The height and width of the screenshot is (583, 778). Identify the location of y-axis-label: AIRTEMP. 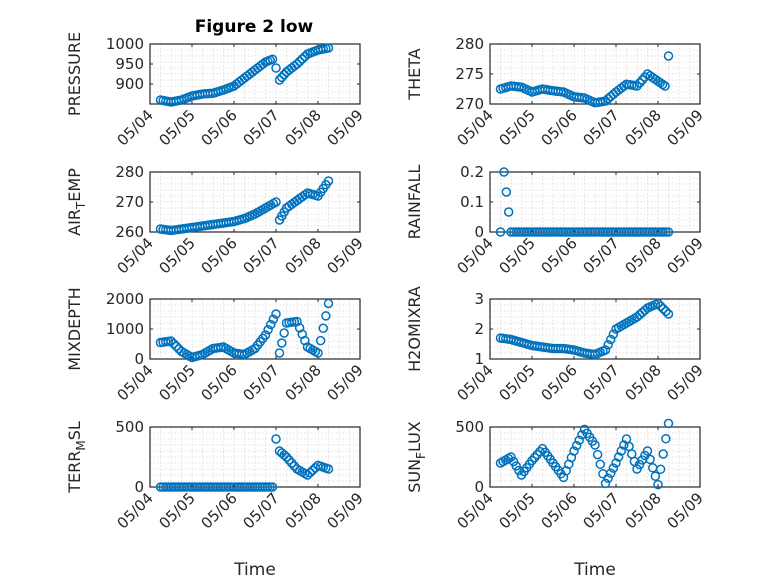
(76, 202).